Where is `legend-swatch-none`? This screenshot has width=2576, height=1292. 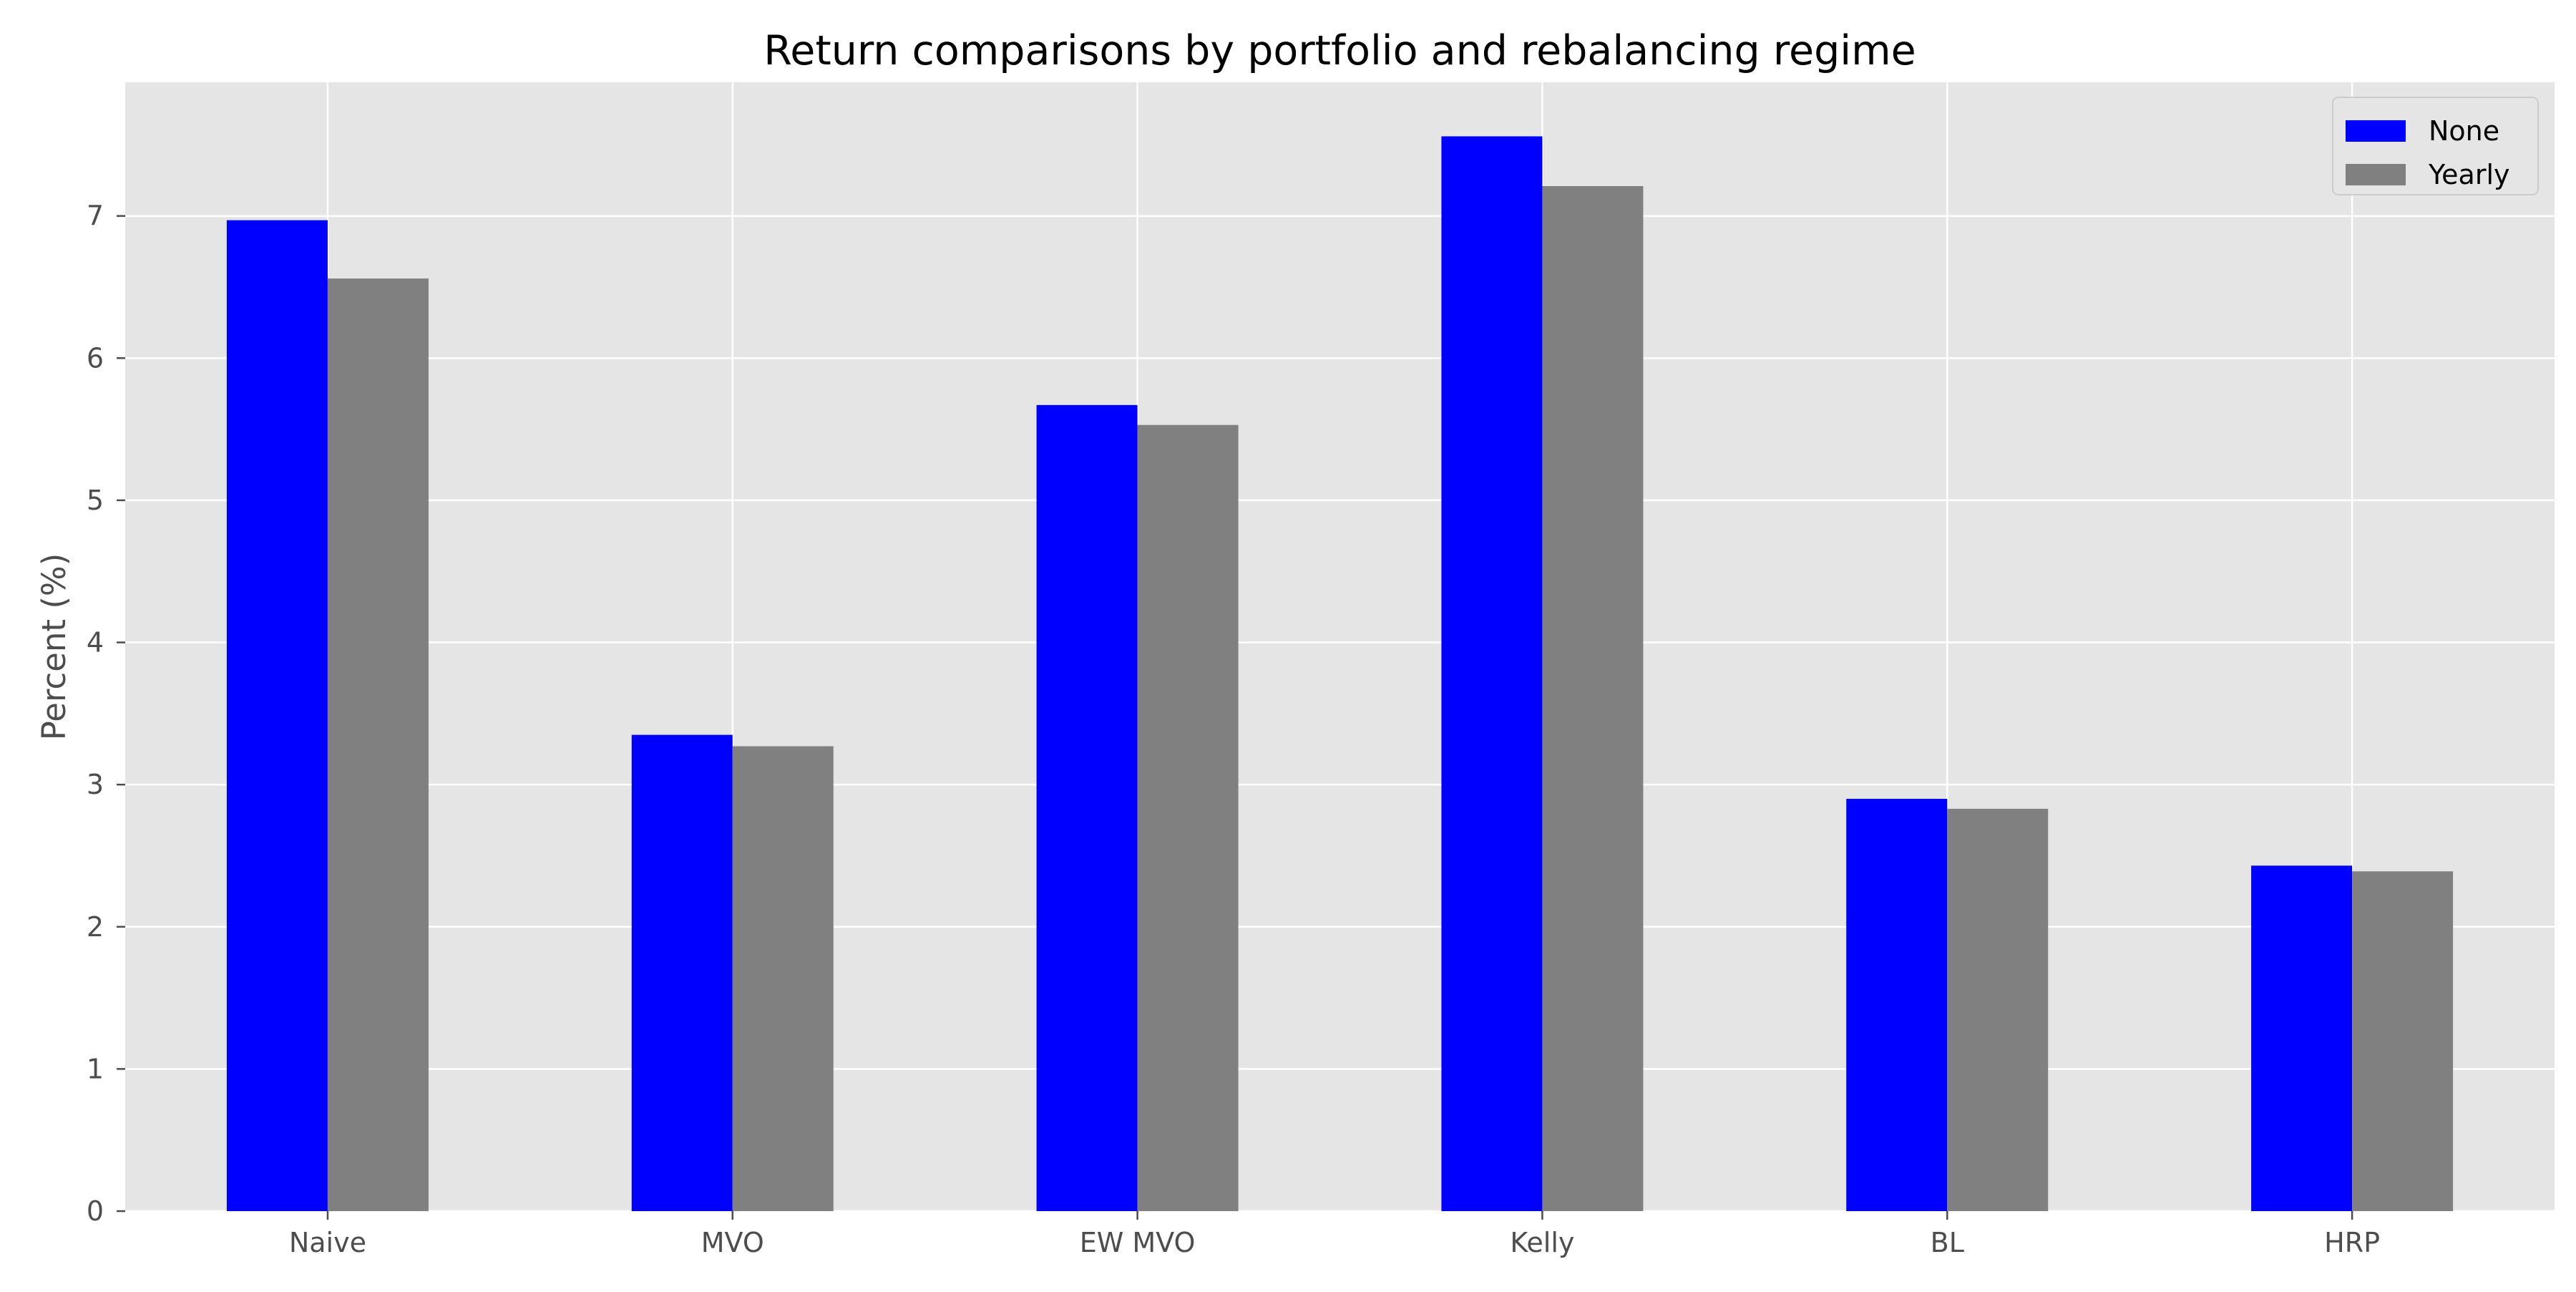
legend-swatch-none is located at coordinates (2376, 131).